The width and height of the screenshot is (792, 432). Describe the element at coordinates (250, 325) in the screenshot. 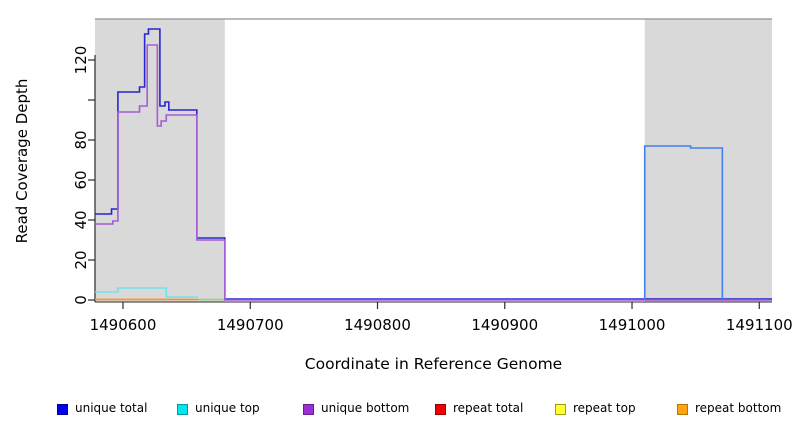

I see `x-tick-label: 1490700` at that location.